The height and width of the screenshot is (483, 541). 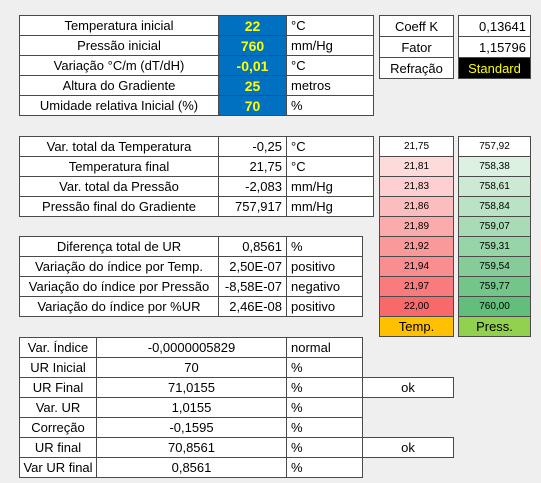 I want to click on label: Var. total da Pressão, so click(x=119, y=186).